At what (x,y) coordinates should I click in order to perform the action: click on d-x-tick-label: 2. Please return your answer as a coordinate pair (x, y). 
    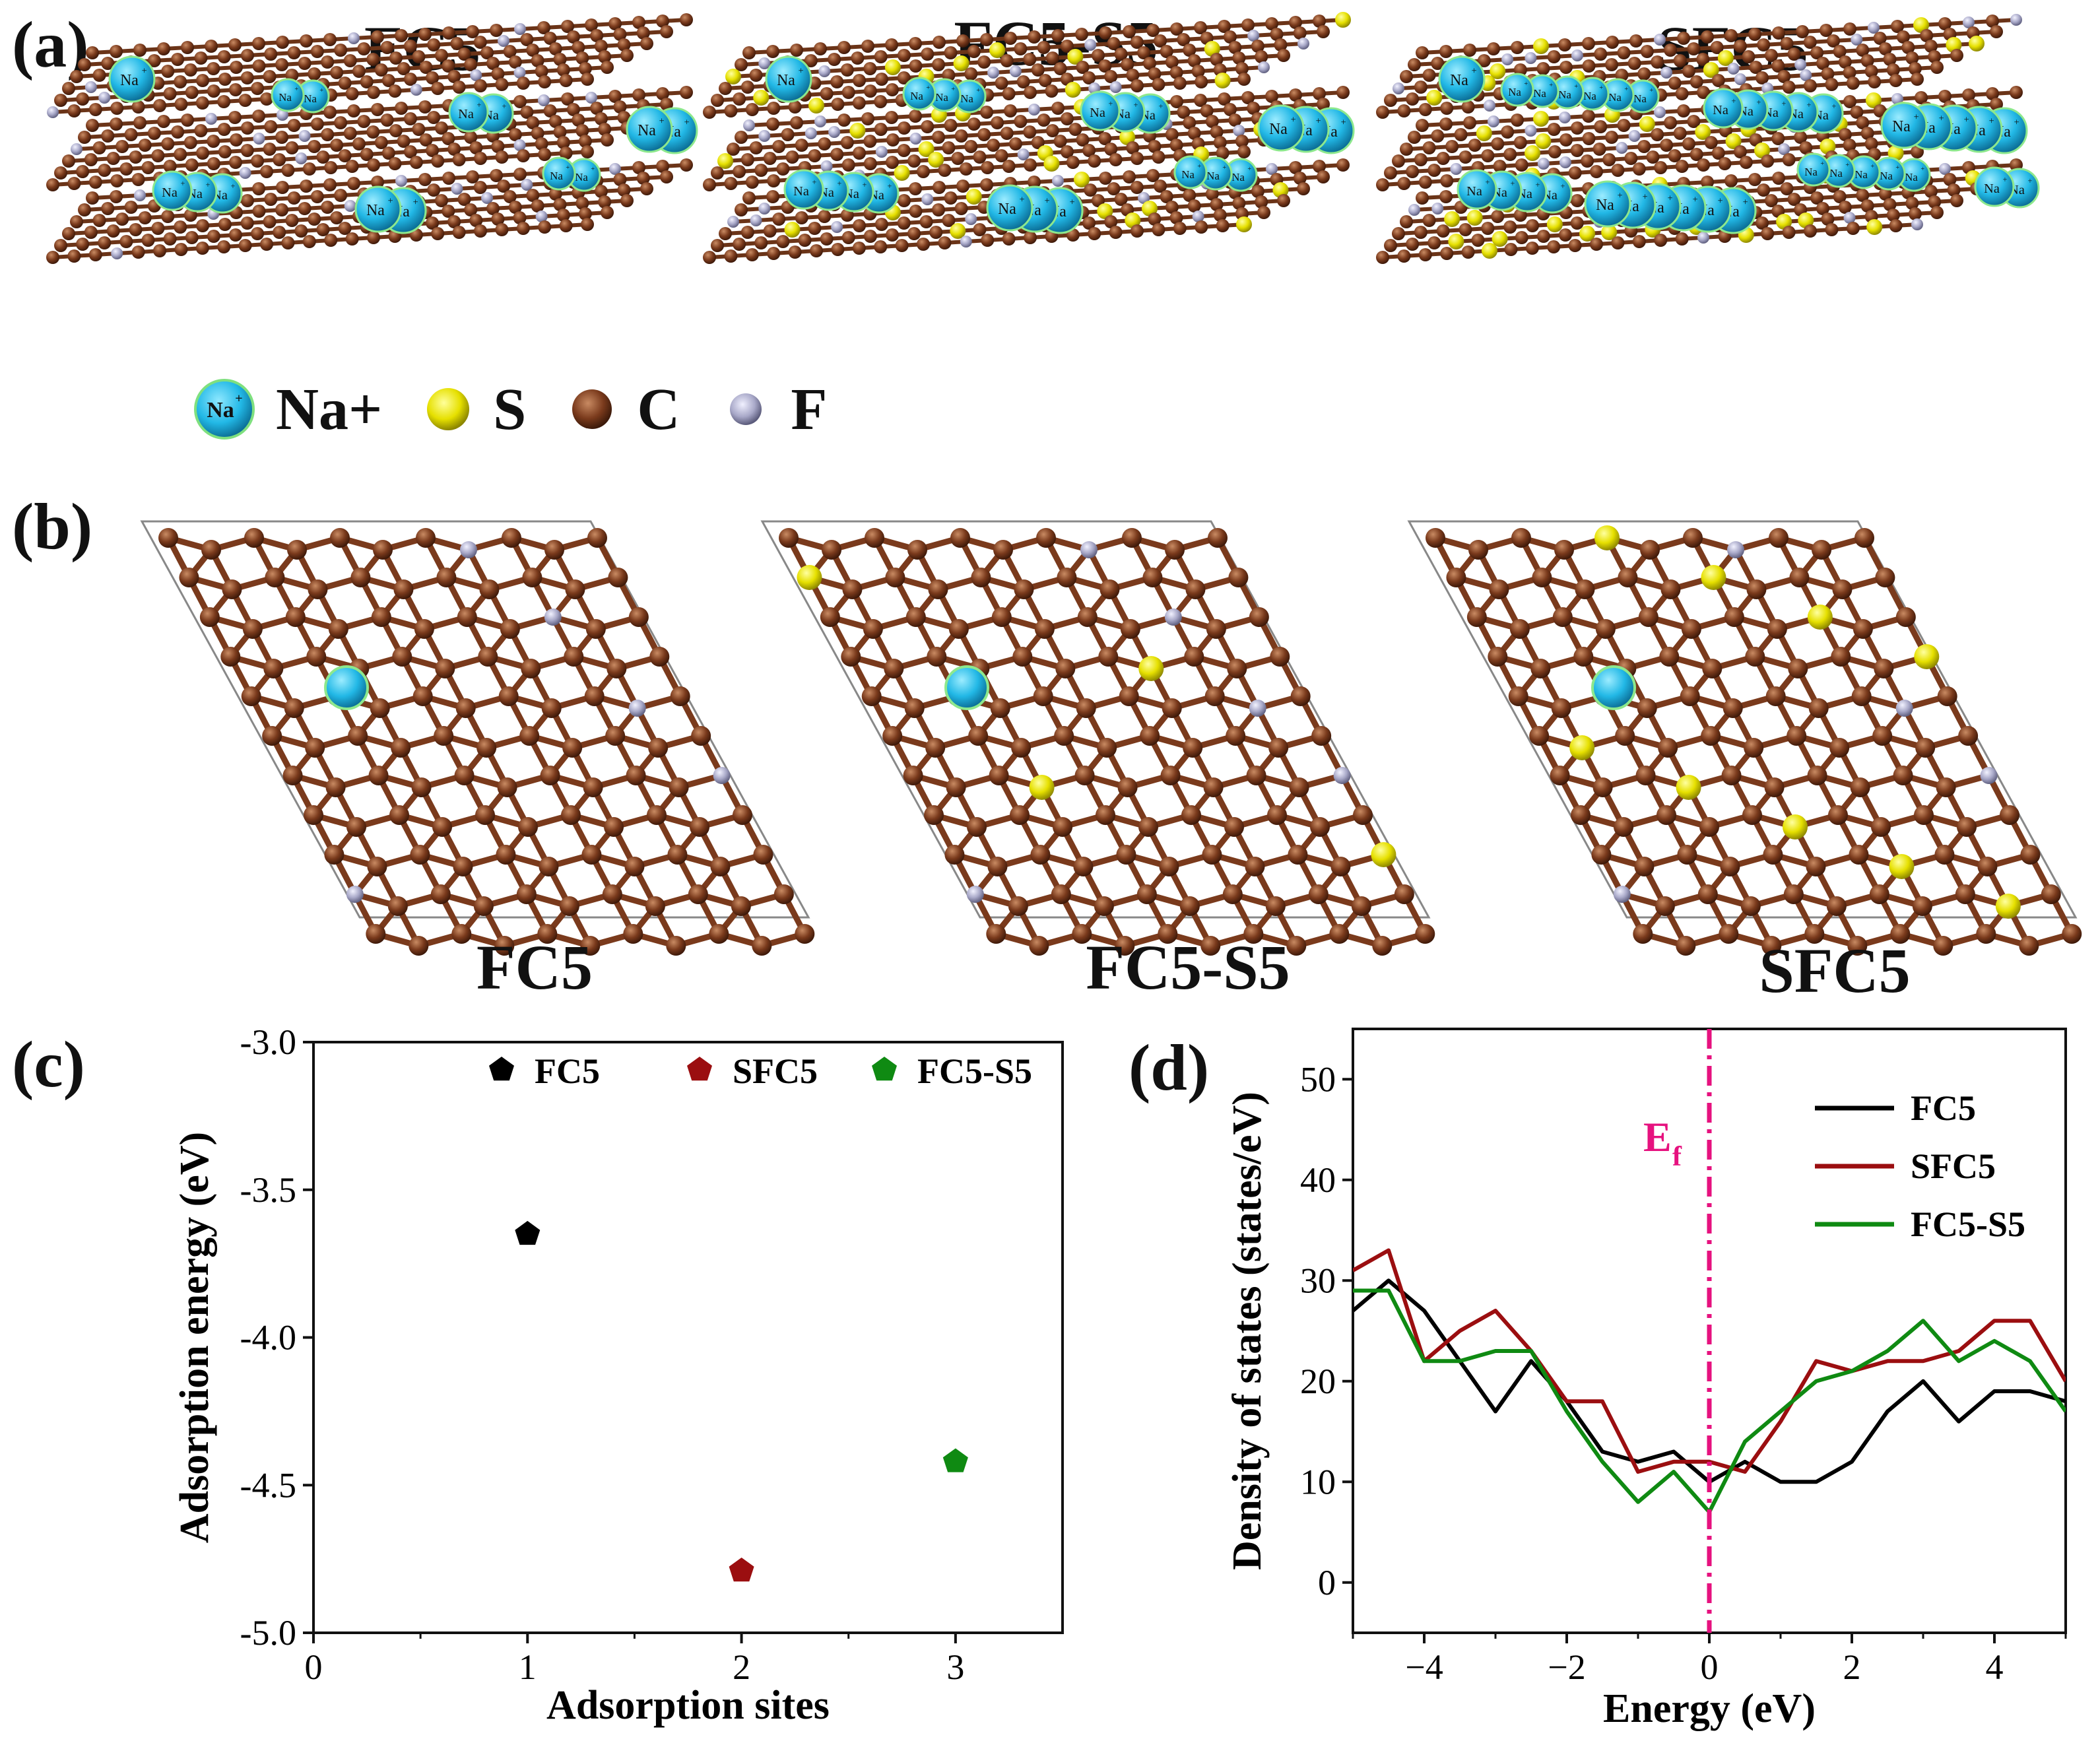
    Looking at the image, I should click on (1852, 1667).